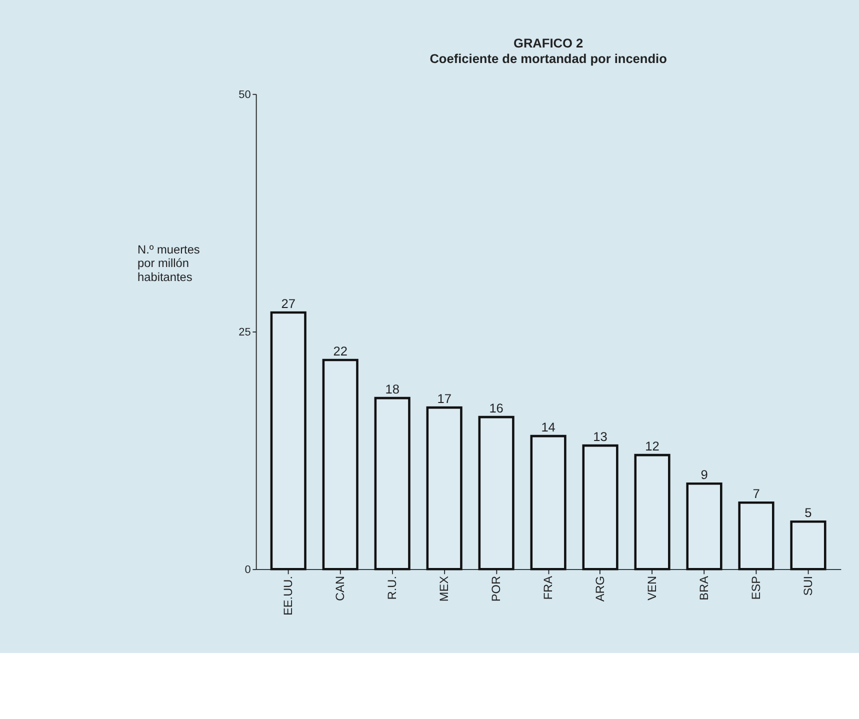 Image resolution: width=859 pixels, height=719 pixels. I want to click on data-label: 13, so click(600, 436).